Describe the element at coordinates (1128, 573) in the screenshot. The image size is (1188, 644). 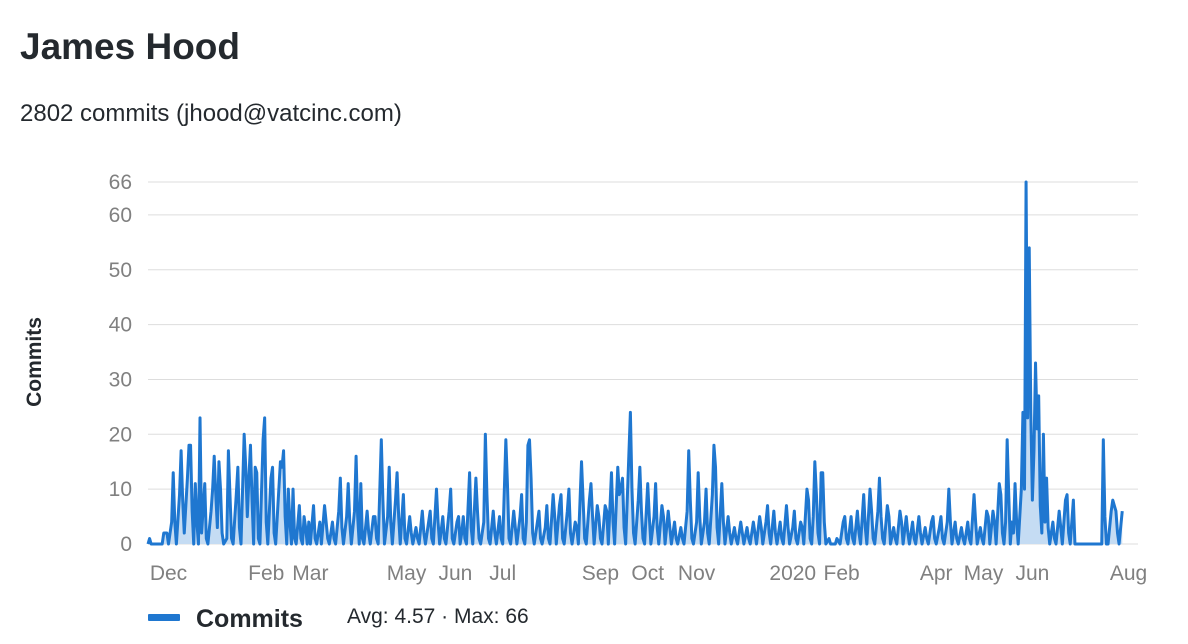
I see `x-tick-label: Aug` at that location.